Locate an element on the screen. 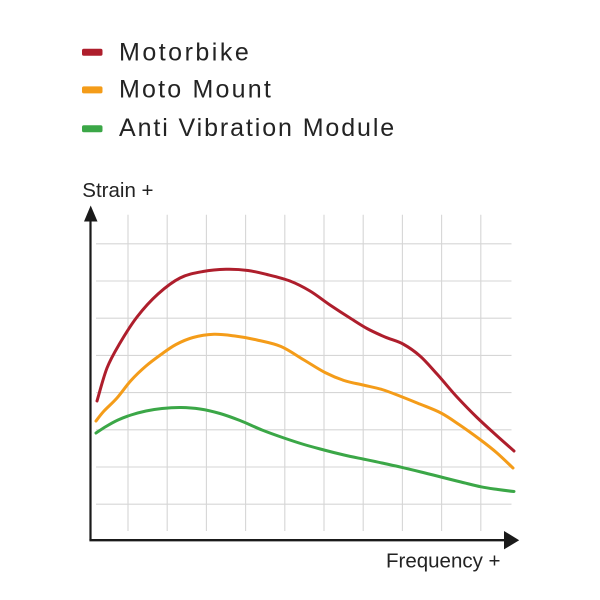 Image resolution: width=600 pixels, height=600 pixels. svg-text: Motorbike is located at coordinates (185, 53).